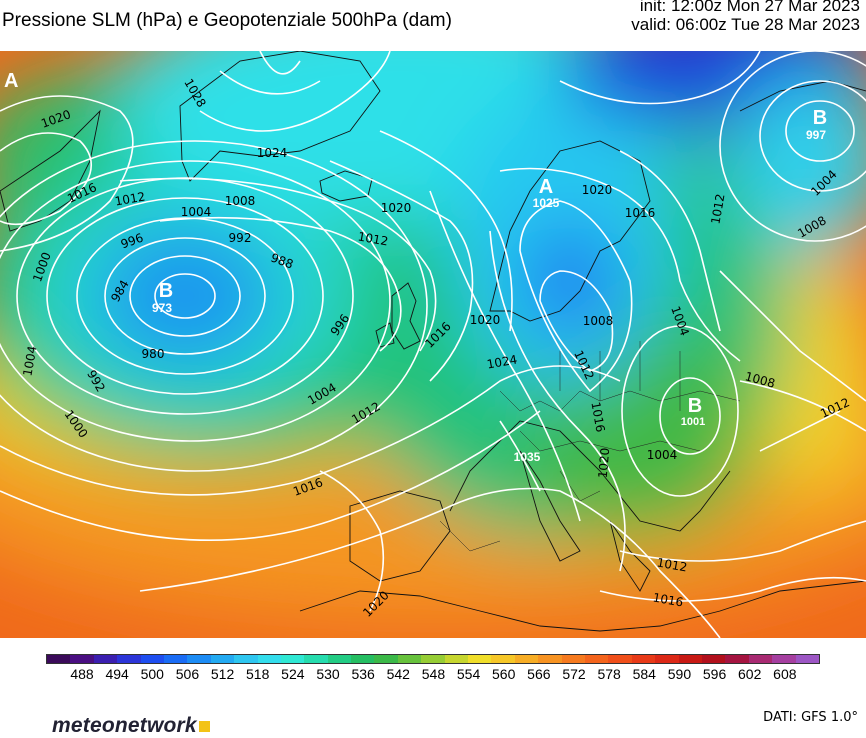  I want to click on colorbar-tick-label: 536, so click(363, 674).